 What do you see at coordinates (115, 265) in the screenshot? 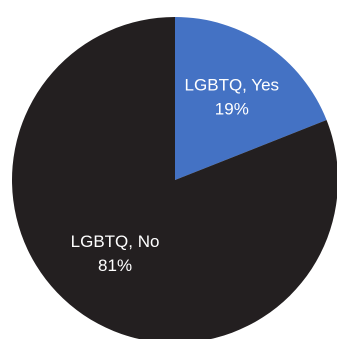
I see `slice-value-no: 81%` at bounding box center [115, 265].